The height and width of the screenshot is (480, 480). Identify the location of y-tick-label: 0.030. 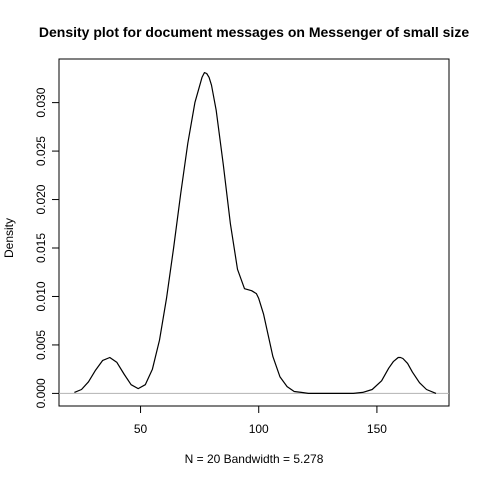
(41, 102).